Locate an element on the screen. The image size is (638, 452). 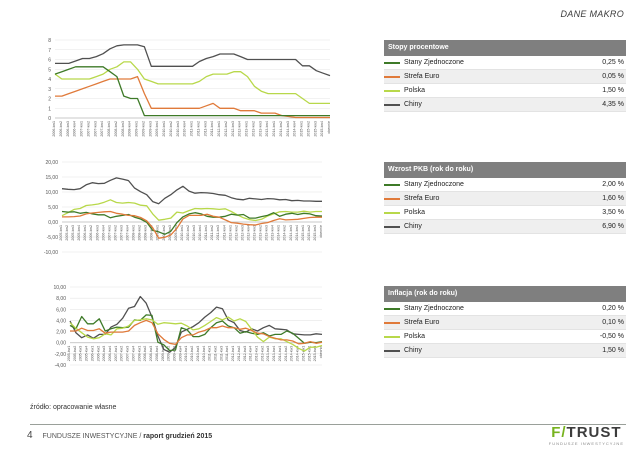
x-tick-label: 2011-kw3 is located at coordinates (205, 128).